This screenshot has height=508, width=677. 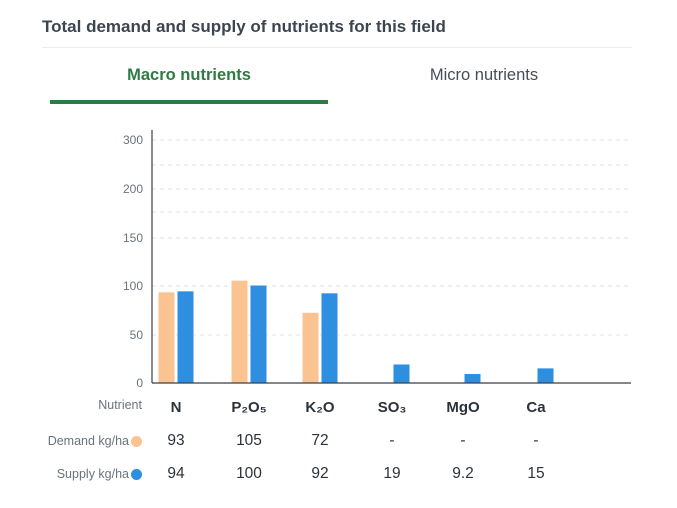 I want to click on active-tab-indicator, so click(x=189, y=102).